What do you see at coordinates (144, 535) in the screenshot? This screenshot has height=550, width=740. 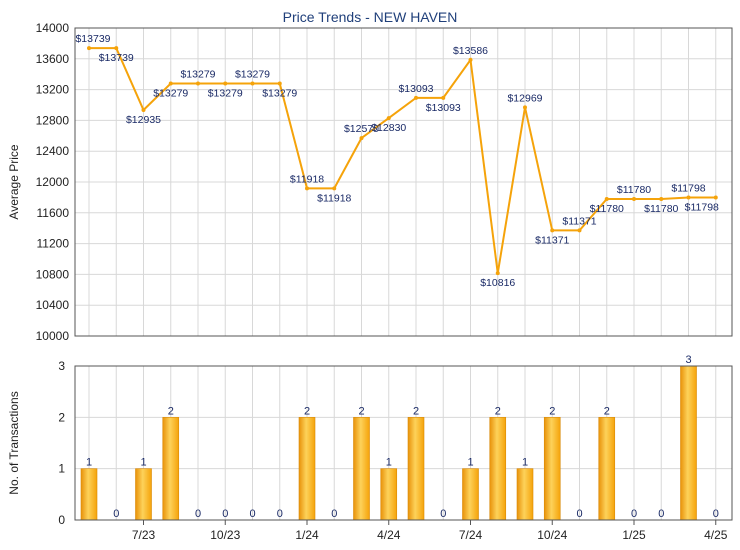 I see `date-tick-label: 7/23` at bounding box center [144, 535].